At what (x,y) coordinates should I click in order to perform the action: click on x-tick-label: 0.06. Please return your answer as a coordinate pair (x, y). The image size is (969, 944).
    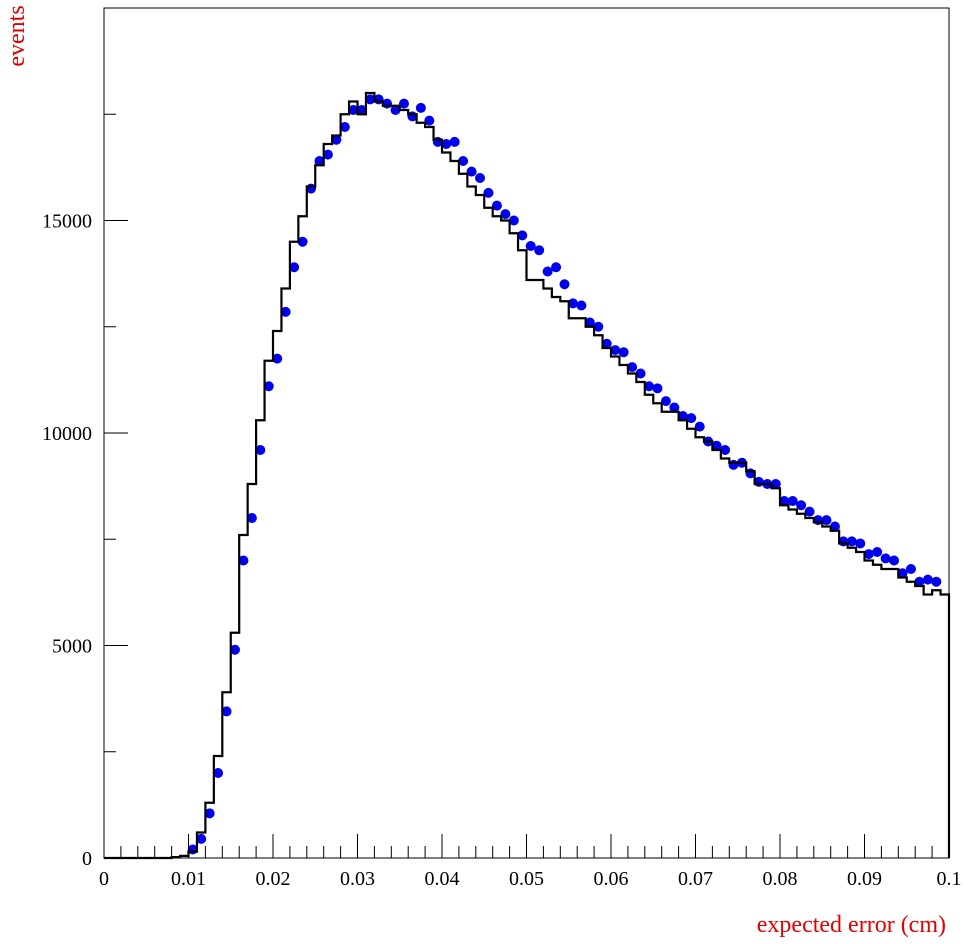
    Looking at the image, I should click on (611, 879).